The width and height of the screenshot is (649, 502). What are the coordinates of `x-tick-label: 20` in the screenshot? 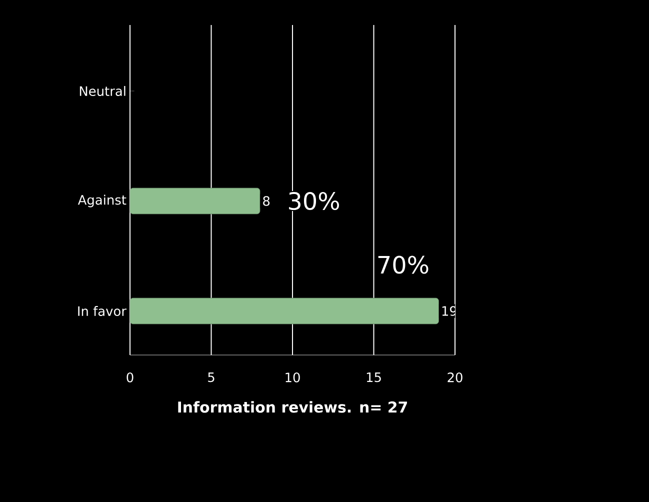 It's located at (455, 377).